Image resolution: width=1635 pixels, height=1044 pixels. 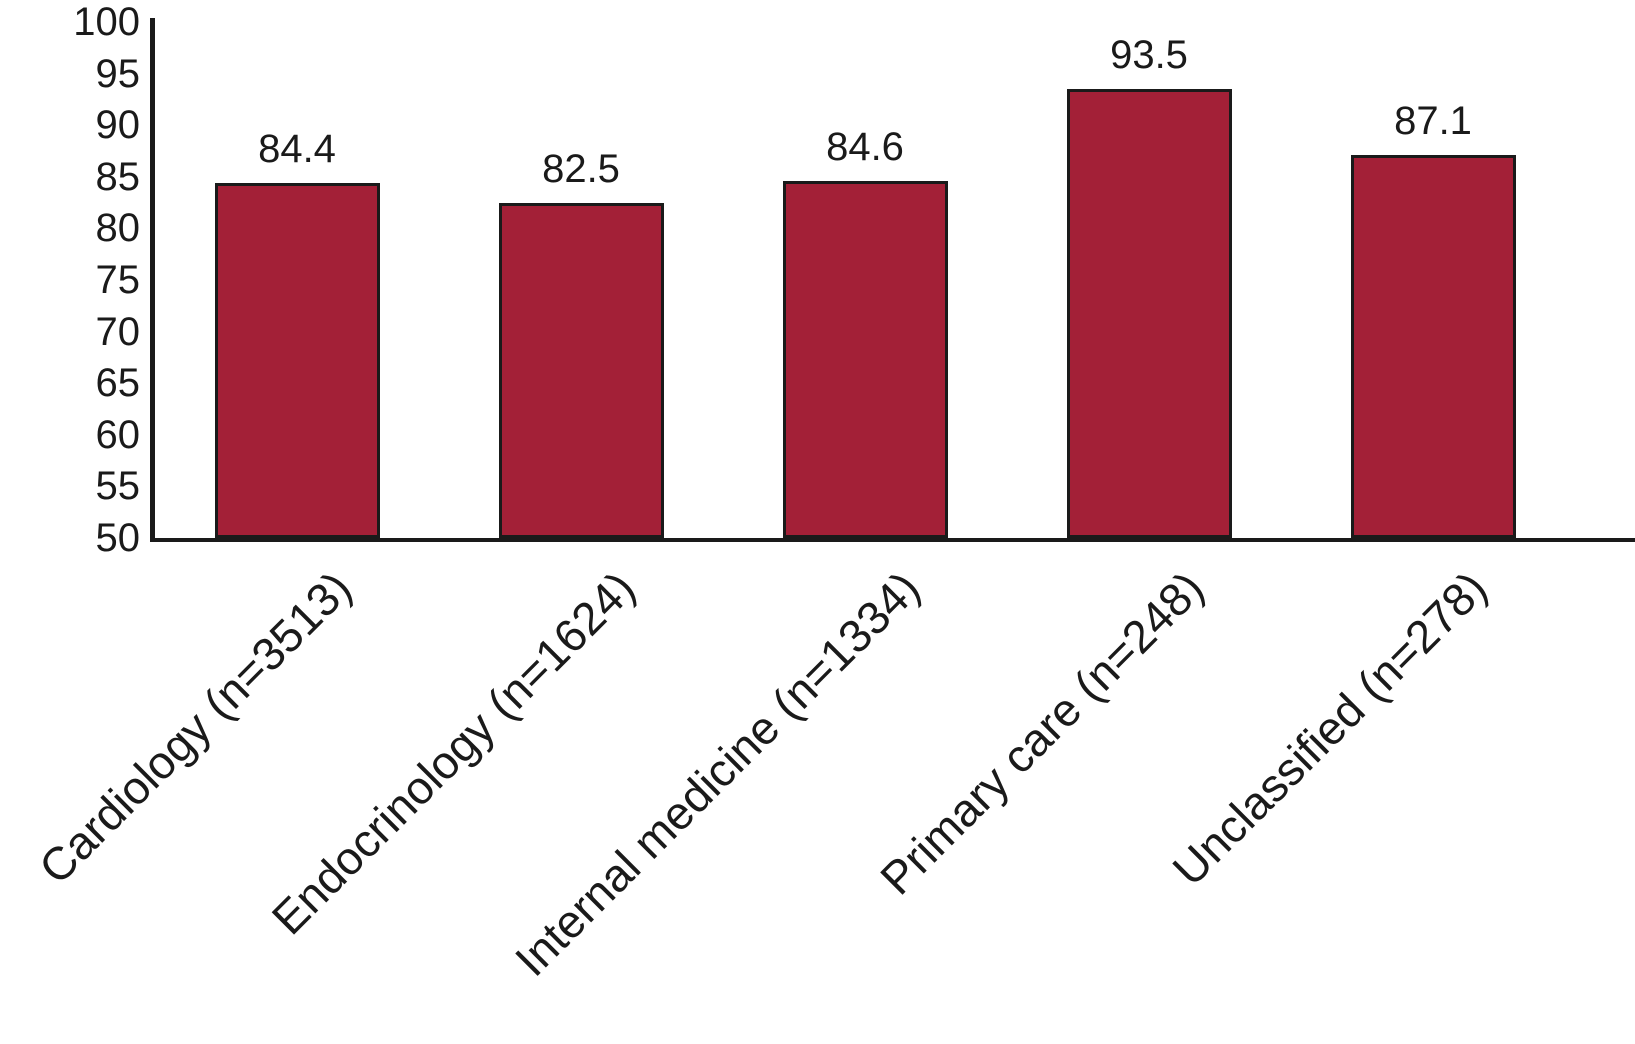 I want to click on bar-slot: 93.5, so click(x=1149, y=280).